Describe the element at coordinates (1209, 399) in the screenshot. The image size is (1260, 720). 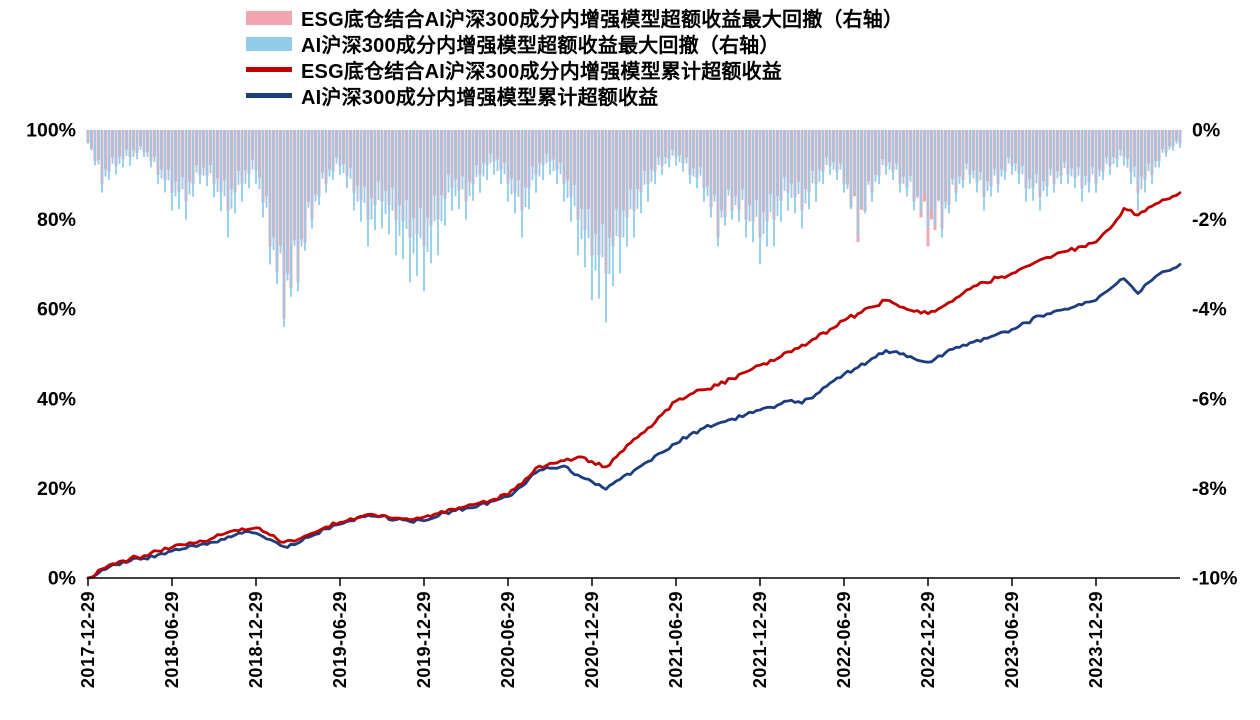
I see `right-axis-tick-label: -6%` at that location.